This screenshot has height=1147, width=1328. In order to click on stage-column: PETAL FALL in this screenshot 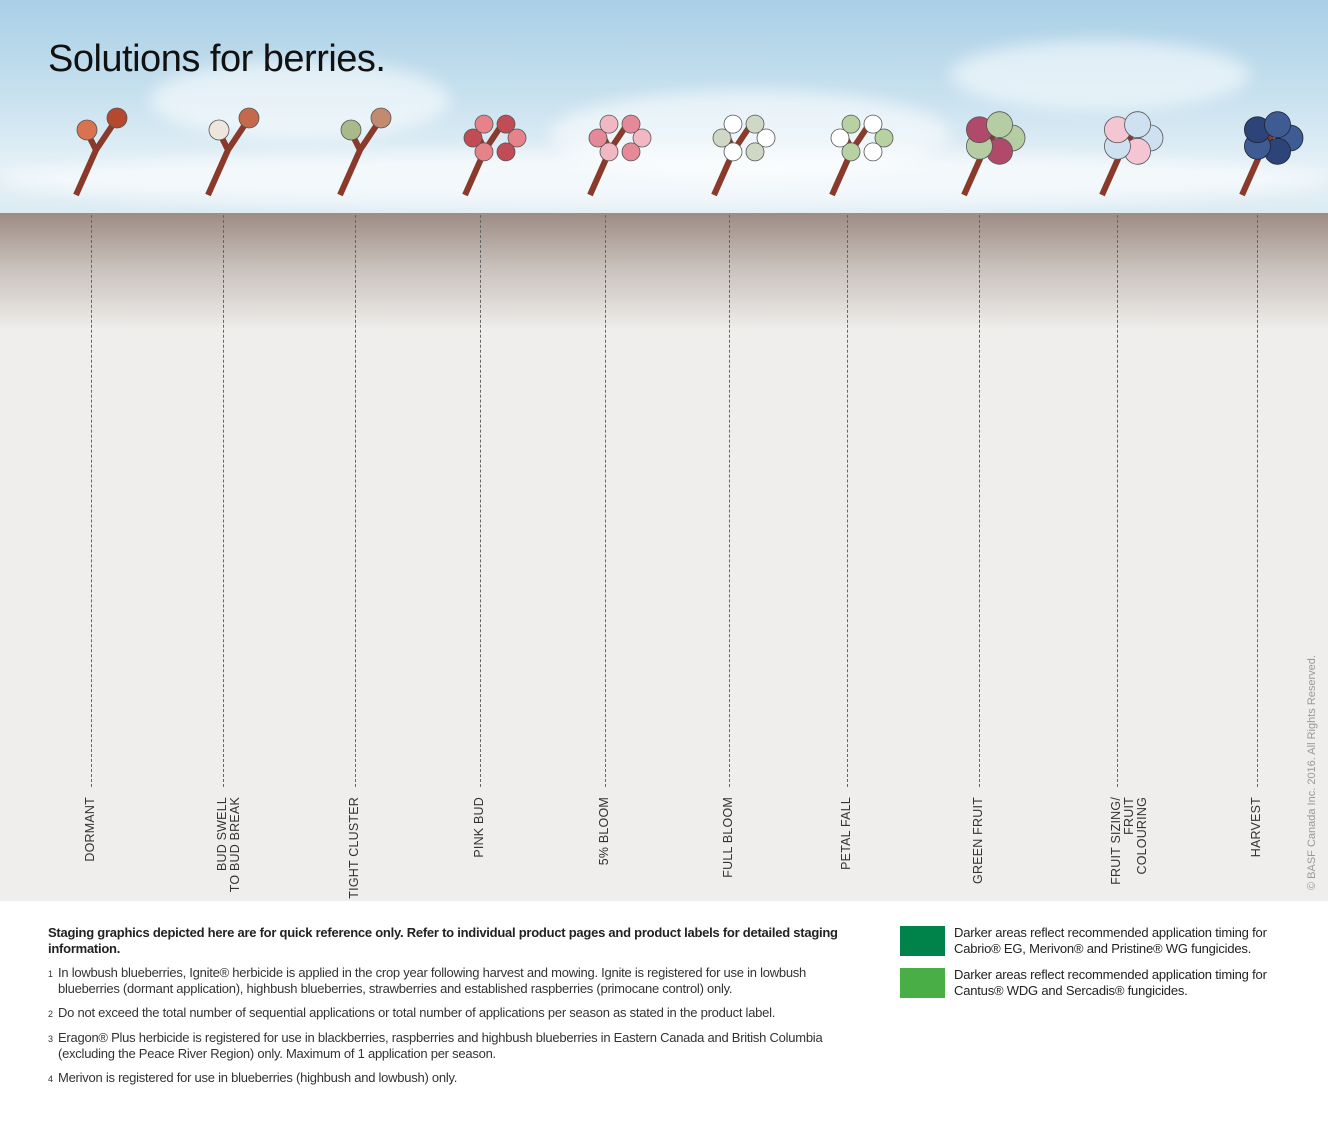, I will do `click(846, 557)`.